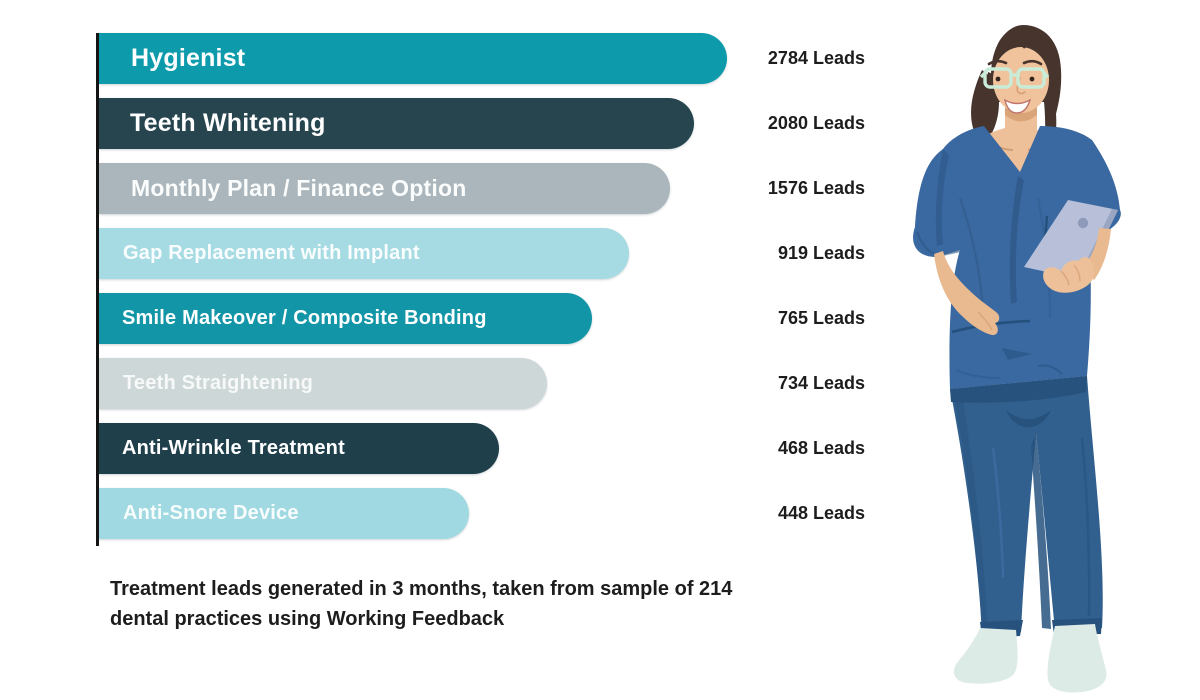 The image size is (1200, 700). What do you see at coordinates (413, 58) in the screenshot?
I see `bar-1: Hygienist` at bounding box center [413, 58].